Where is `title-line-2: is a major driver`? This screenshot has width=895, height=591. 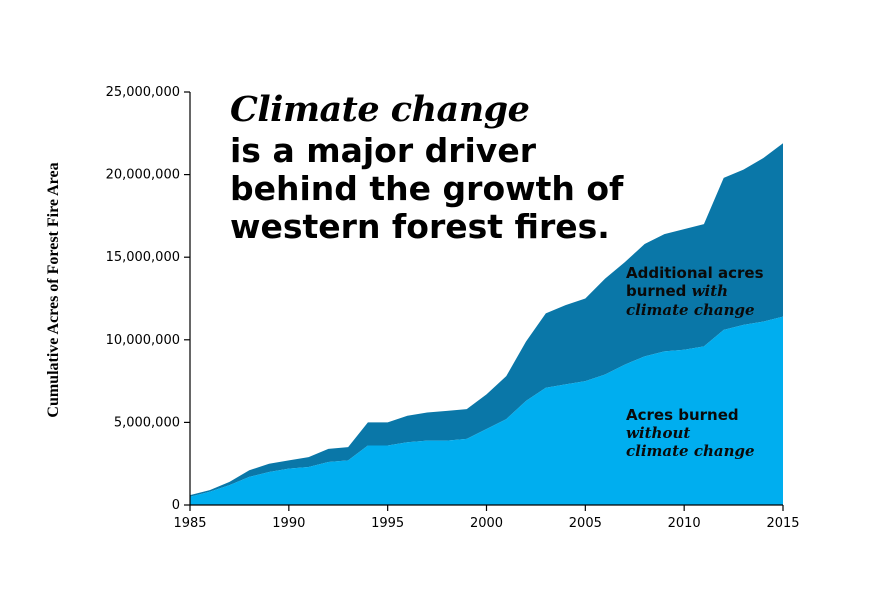
title-line-2: is a major driver is located at coordinates (383, 150).